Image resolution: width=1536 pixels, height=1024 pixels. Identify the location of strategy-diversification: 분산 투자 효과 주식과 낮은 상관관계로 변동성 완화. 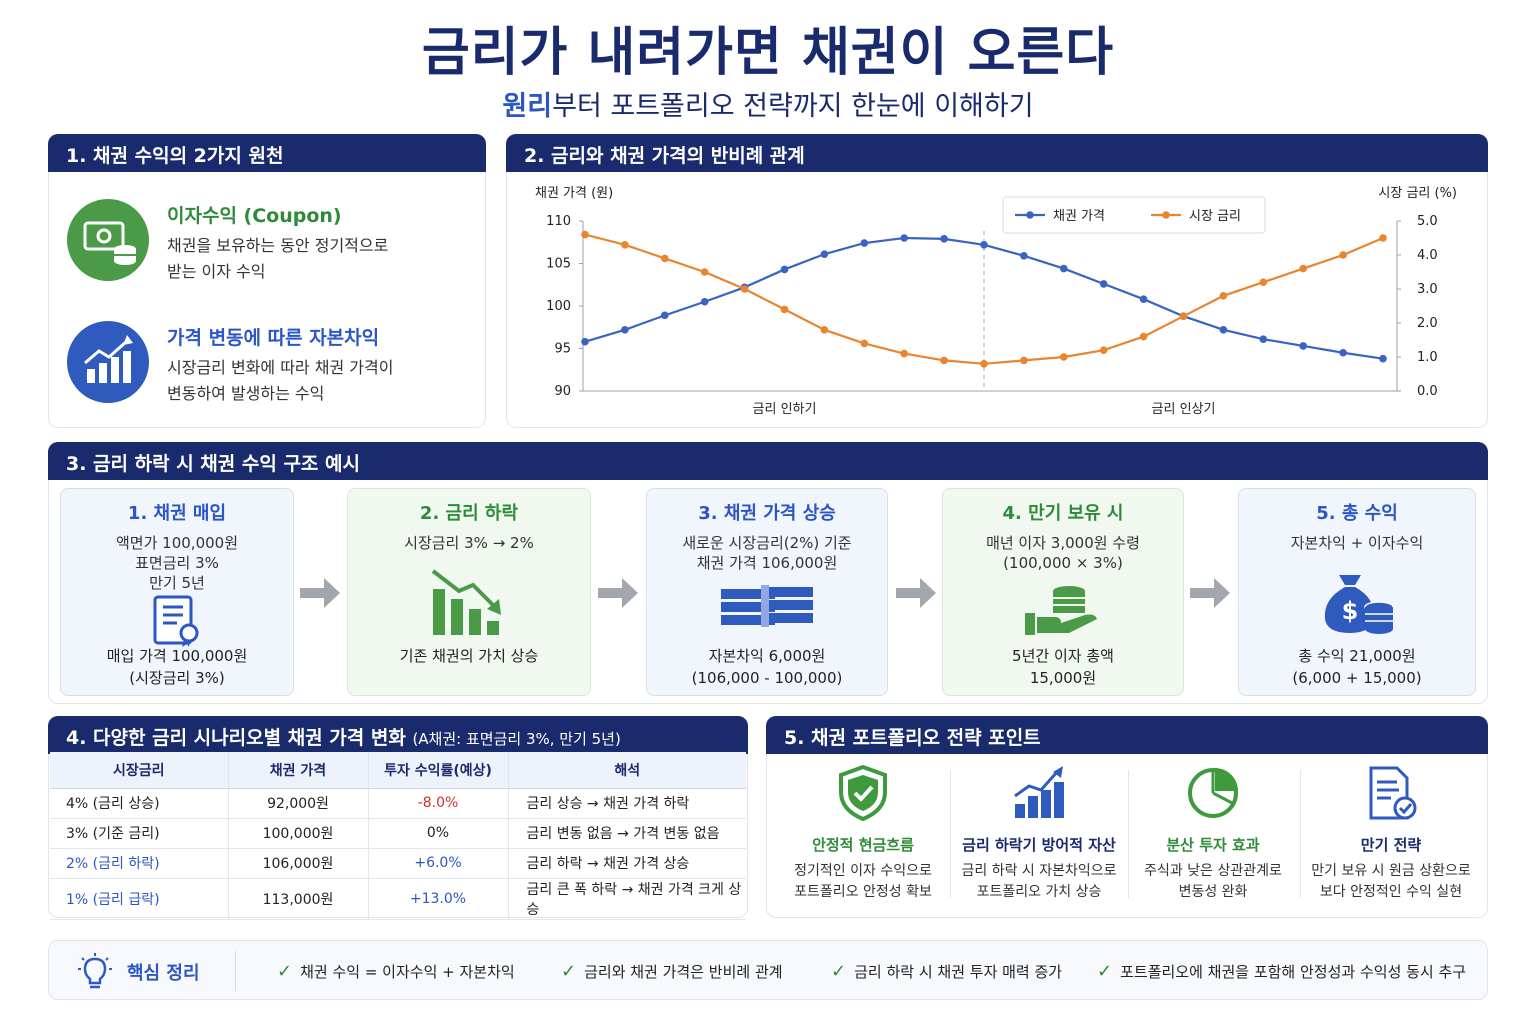
(1213, 833).